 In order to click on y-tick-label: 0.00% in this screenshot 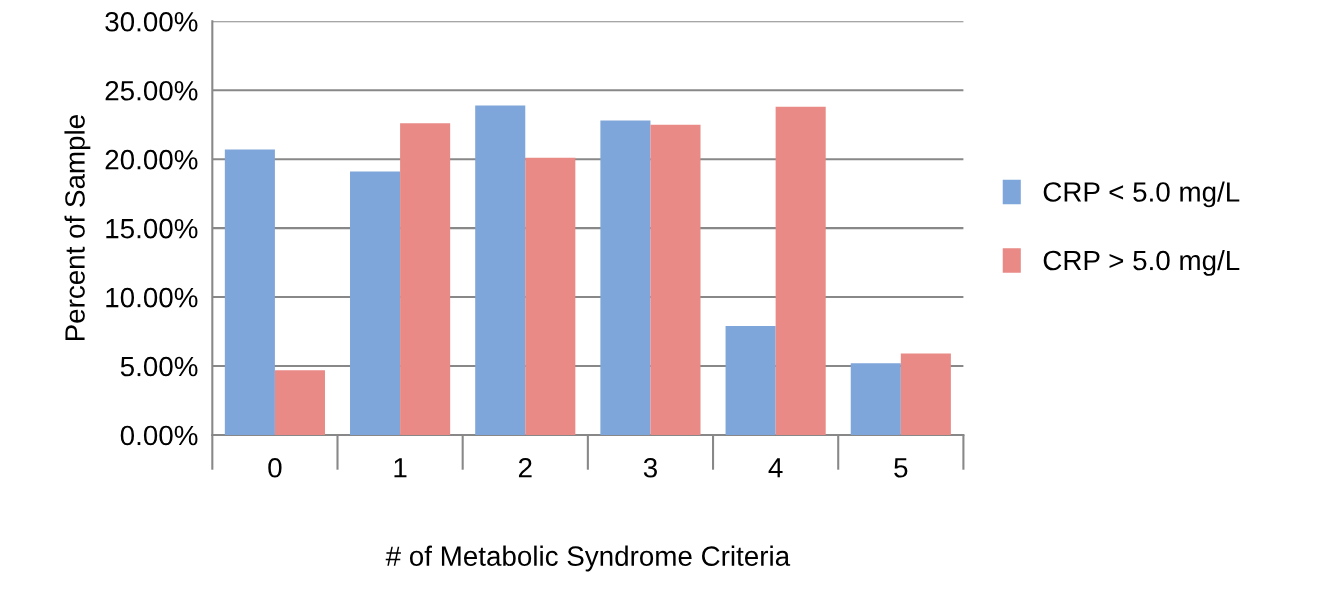, I will do `click(159, 435)`.